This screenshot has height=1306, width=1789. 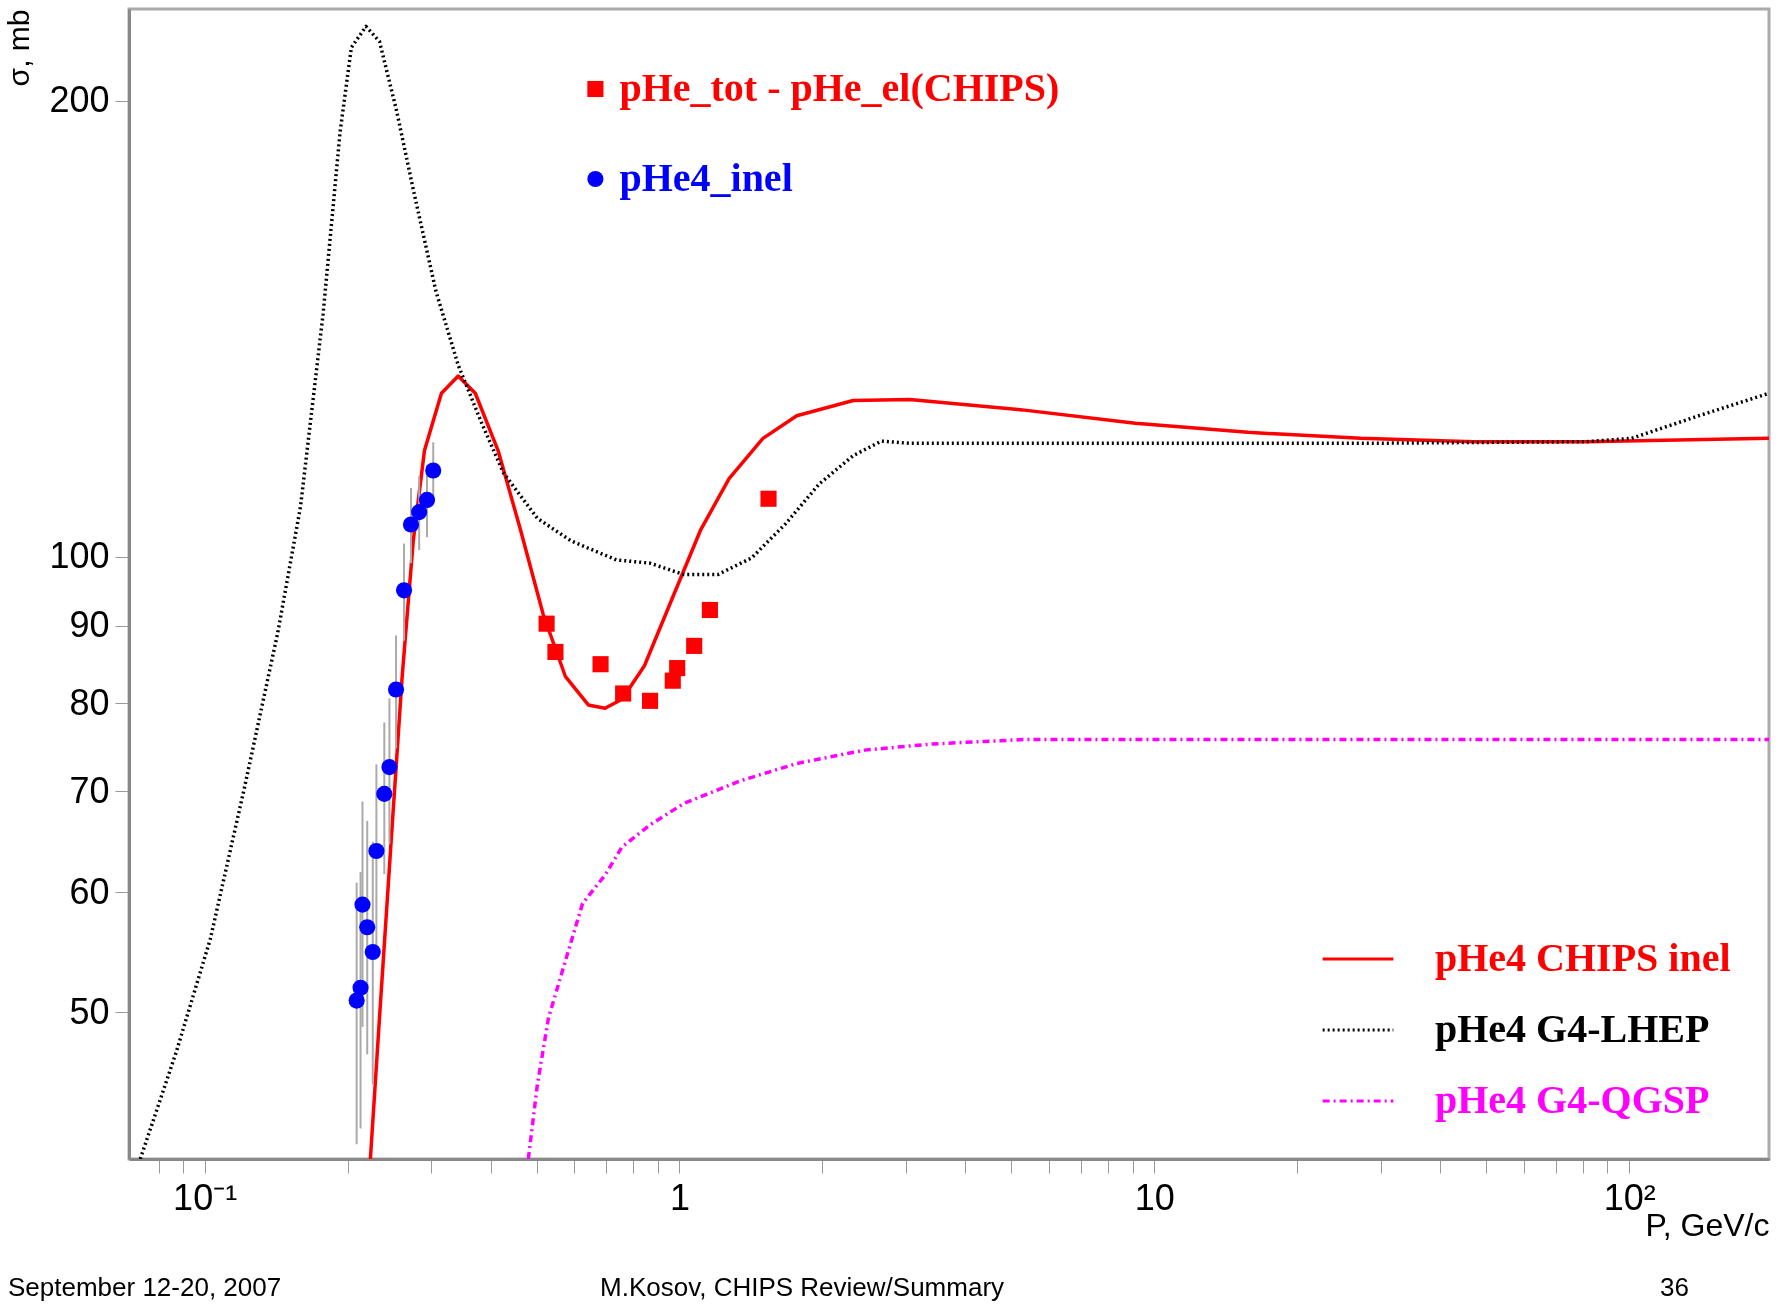 What do you see at coordinates (145, 1287) in the screenshot?
I see `text: September 12-20, 2007` at bounding box center [145, 1287].